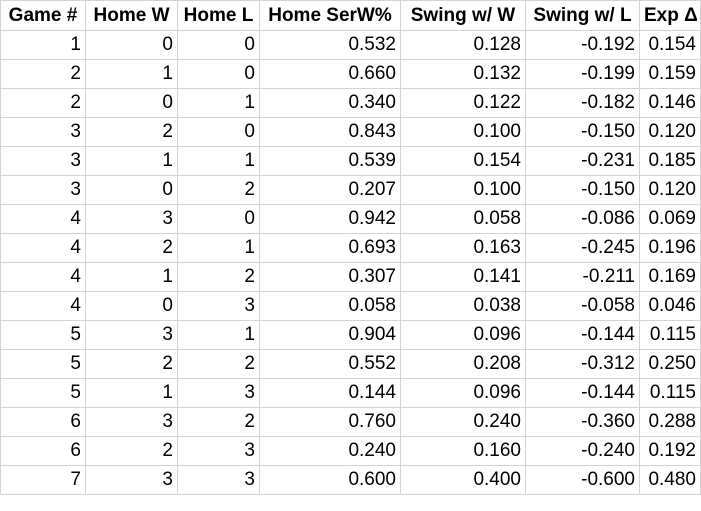 This screenshot has height=511, width=701. What do you see at coordinates (670, 277) in the screenshot?
I see `exp-delta-cell: 0.169` at bounding box center [670, 277].